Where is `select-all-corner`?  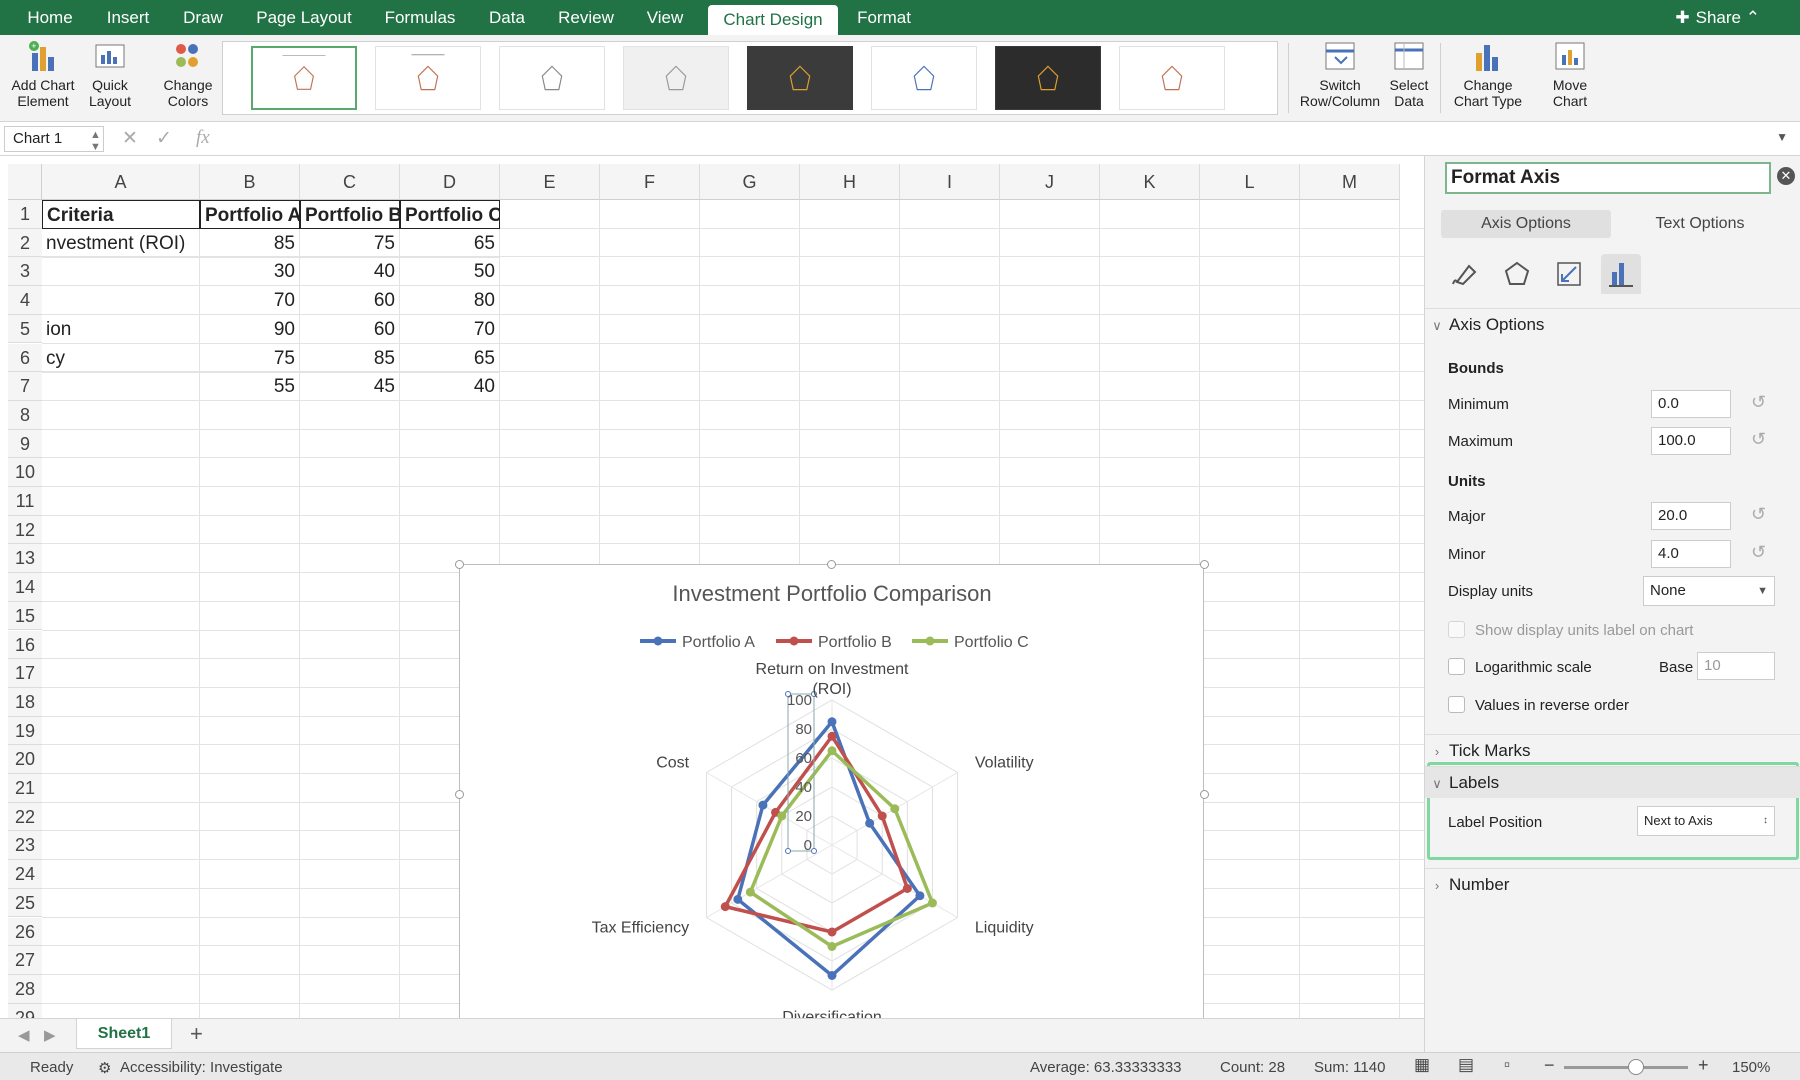 select-all-corner is located at coordinates (25, 182).